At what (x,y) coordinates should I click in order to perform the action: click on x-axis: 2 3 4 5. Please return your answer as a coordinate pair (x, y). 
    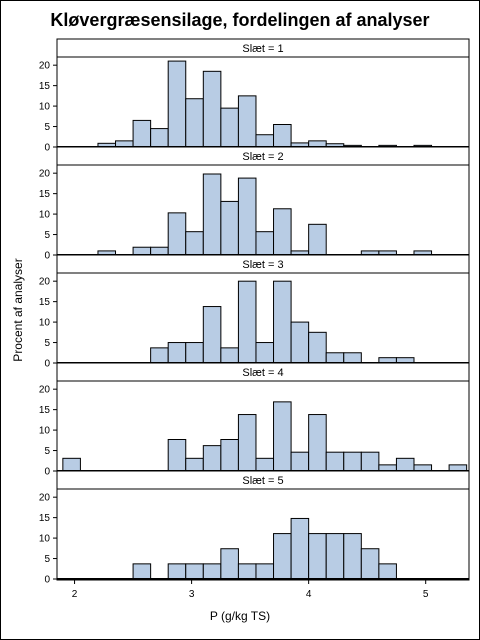
    Looking at the image, I should click on (250, 589).